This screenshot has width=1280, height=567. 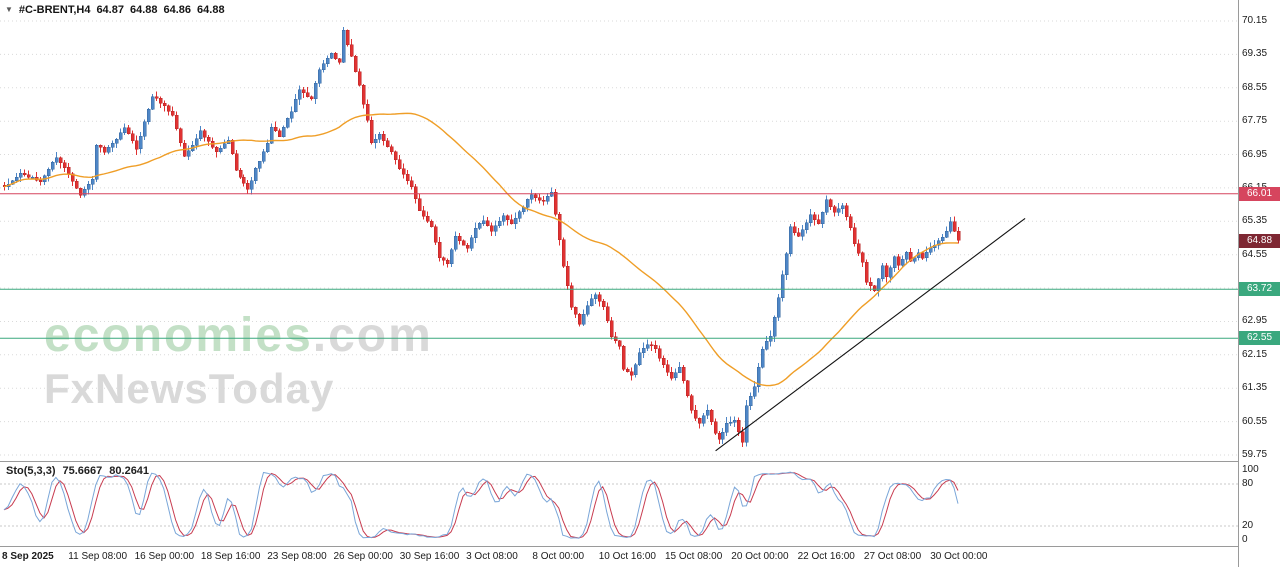 What do you see at coordinates (143, 10) in the screenshot?
I see `quote-high: 64.88` at bounding box center [143, 10].